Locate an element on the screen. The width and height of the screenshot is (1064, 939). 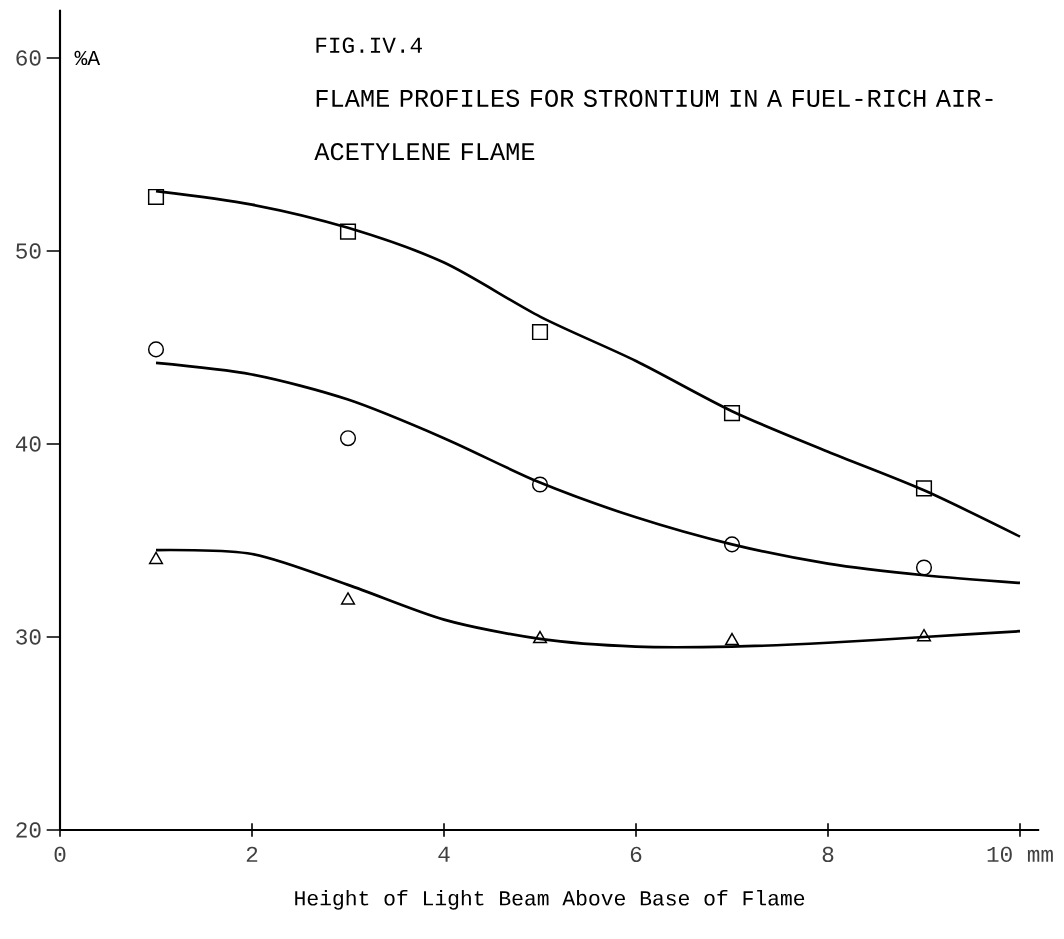
text: FLAME PROFILES FOR STRONTIUM IN A FUEL-RICH AIR-ACETYLENE FLAME is located at coordinates (653, 125).